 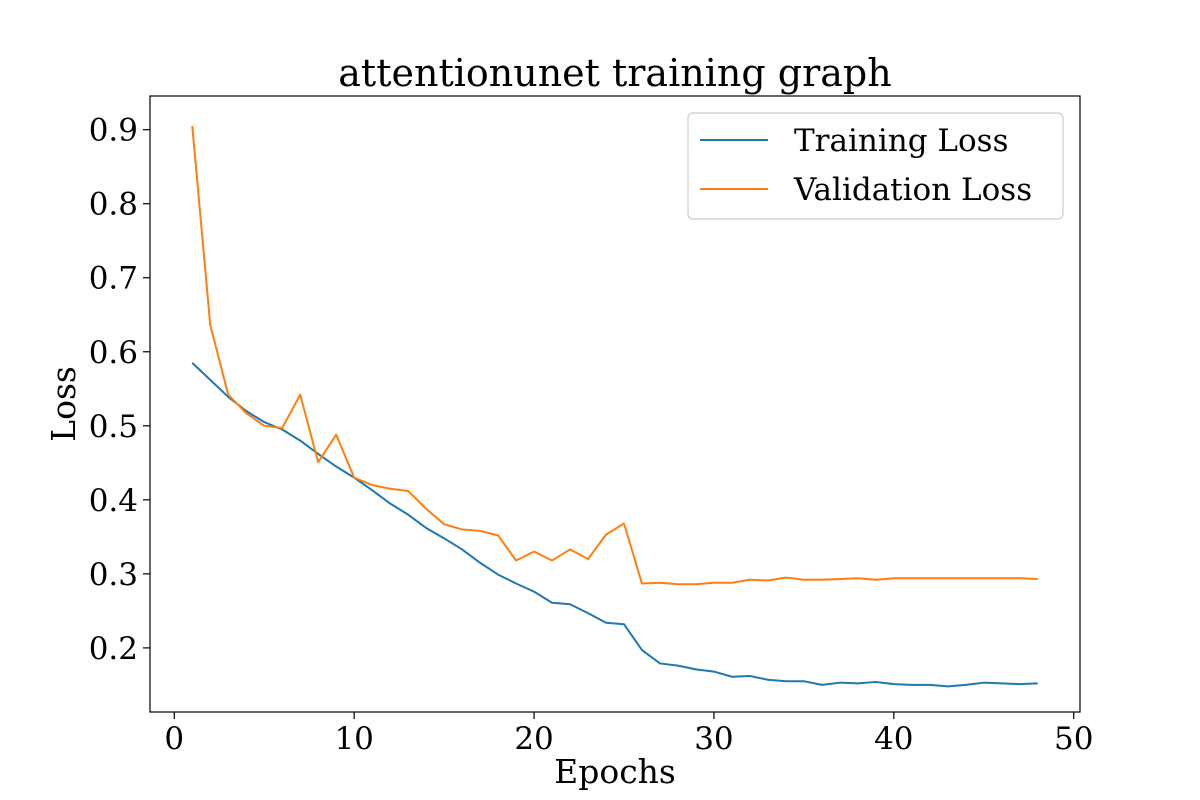 I want to click on y-tick-label: 0.7, so click(x=113, y=279).